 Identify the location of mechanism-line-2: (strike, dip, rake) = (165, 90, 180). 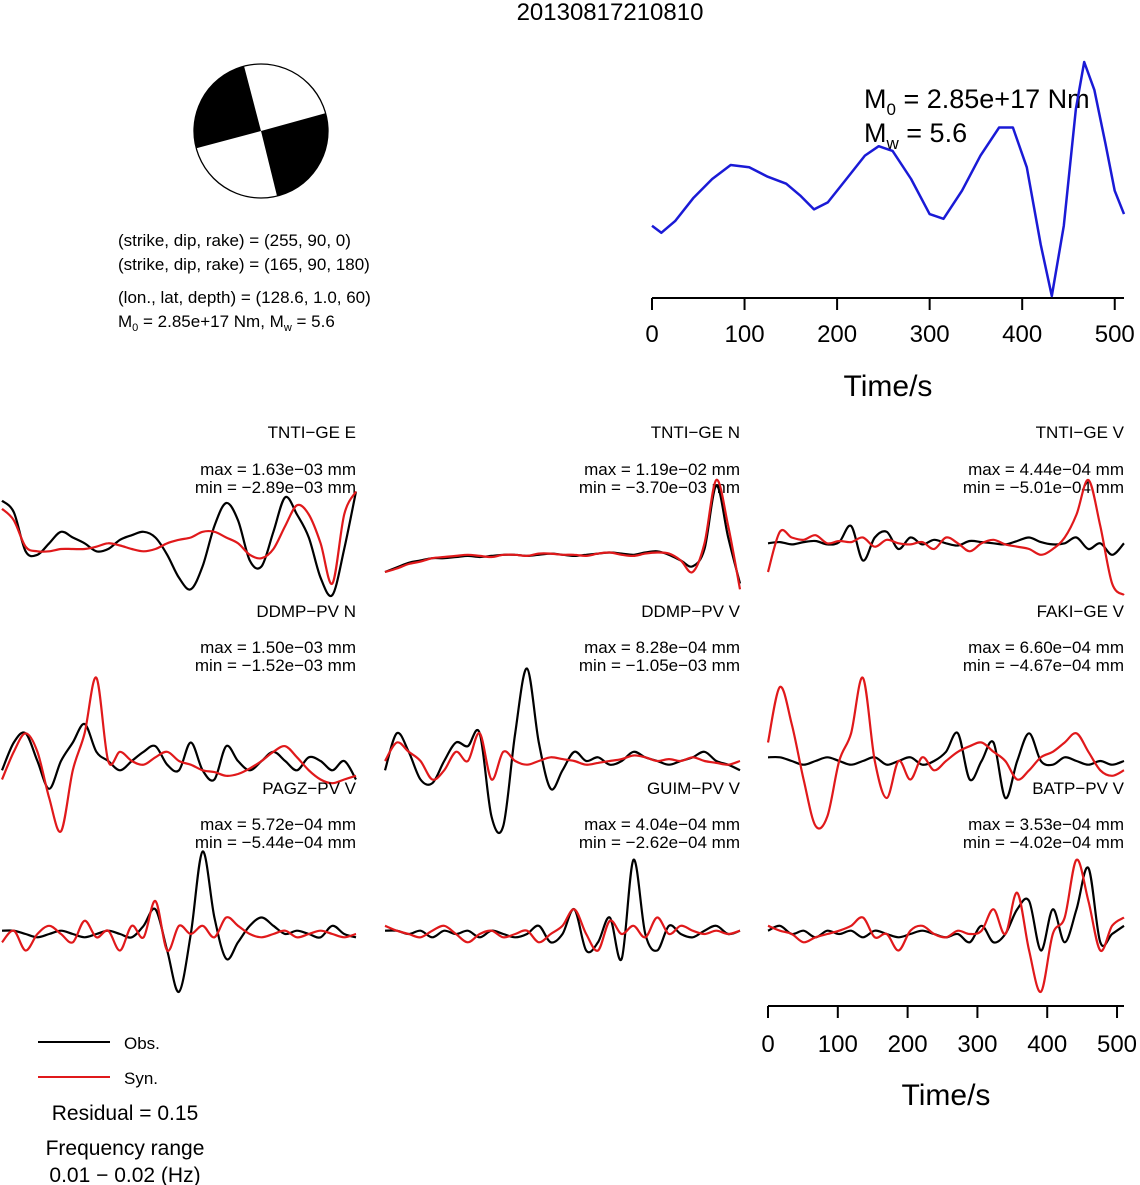
(244, 264).